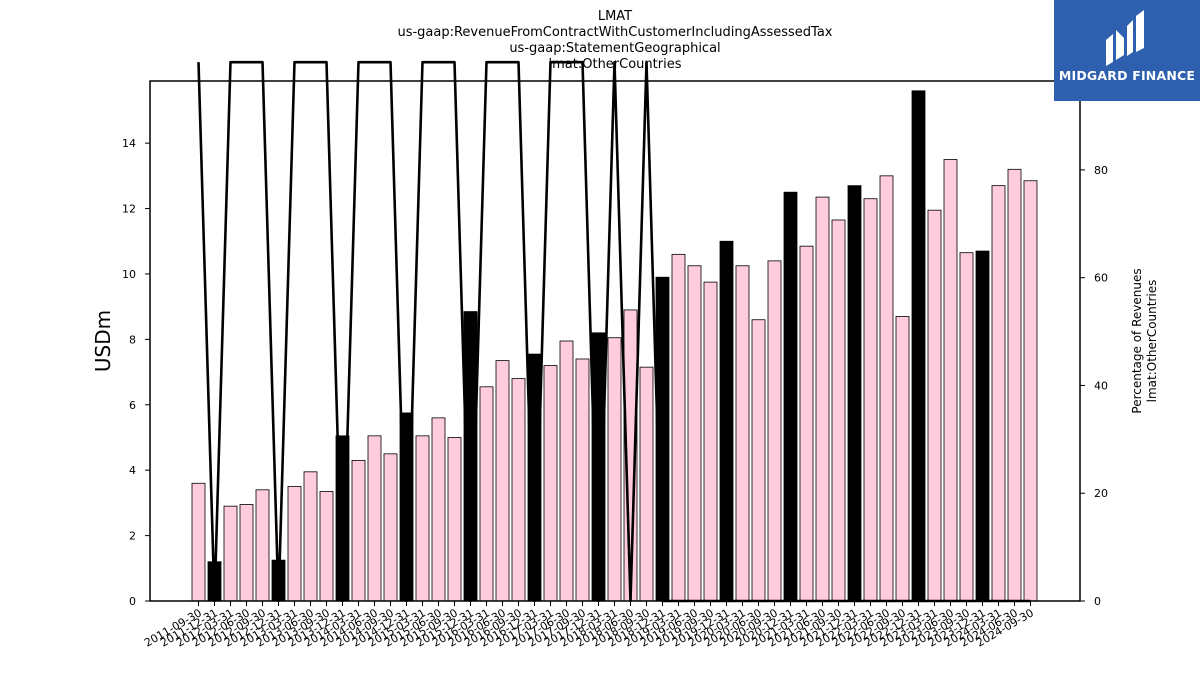  What do you see at coordinates (132, 601) in the screenshot?
I see `y-left-tick-label-0: 0` at bounding box center [132, 601].